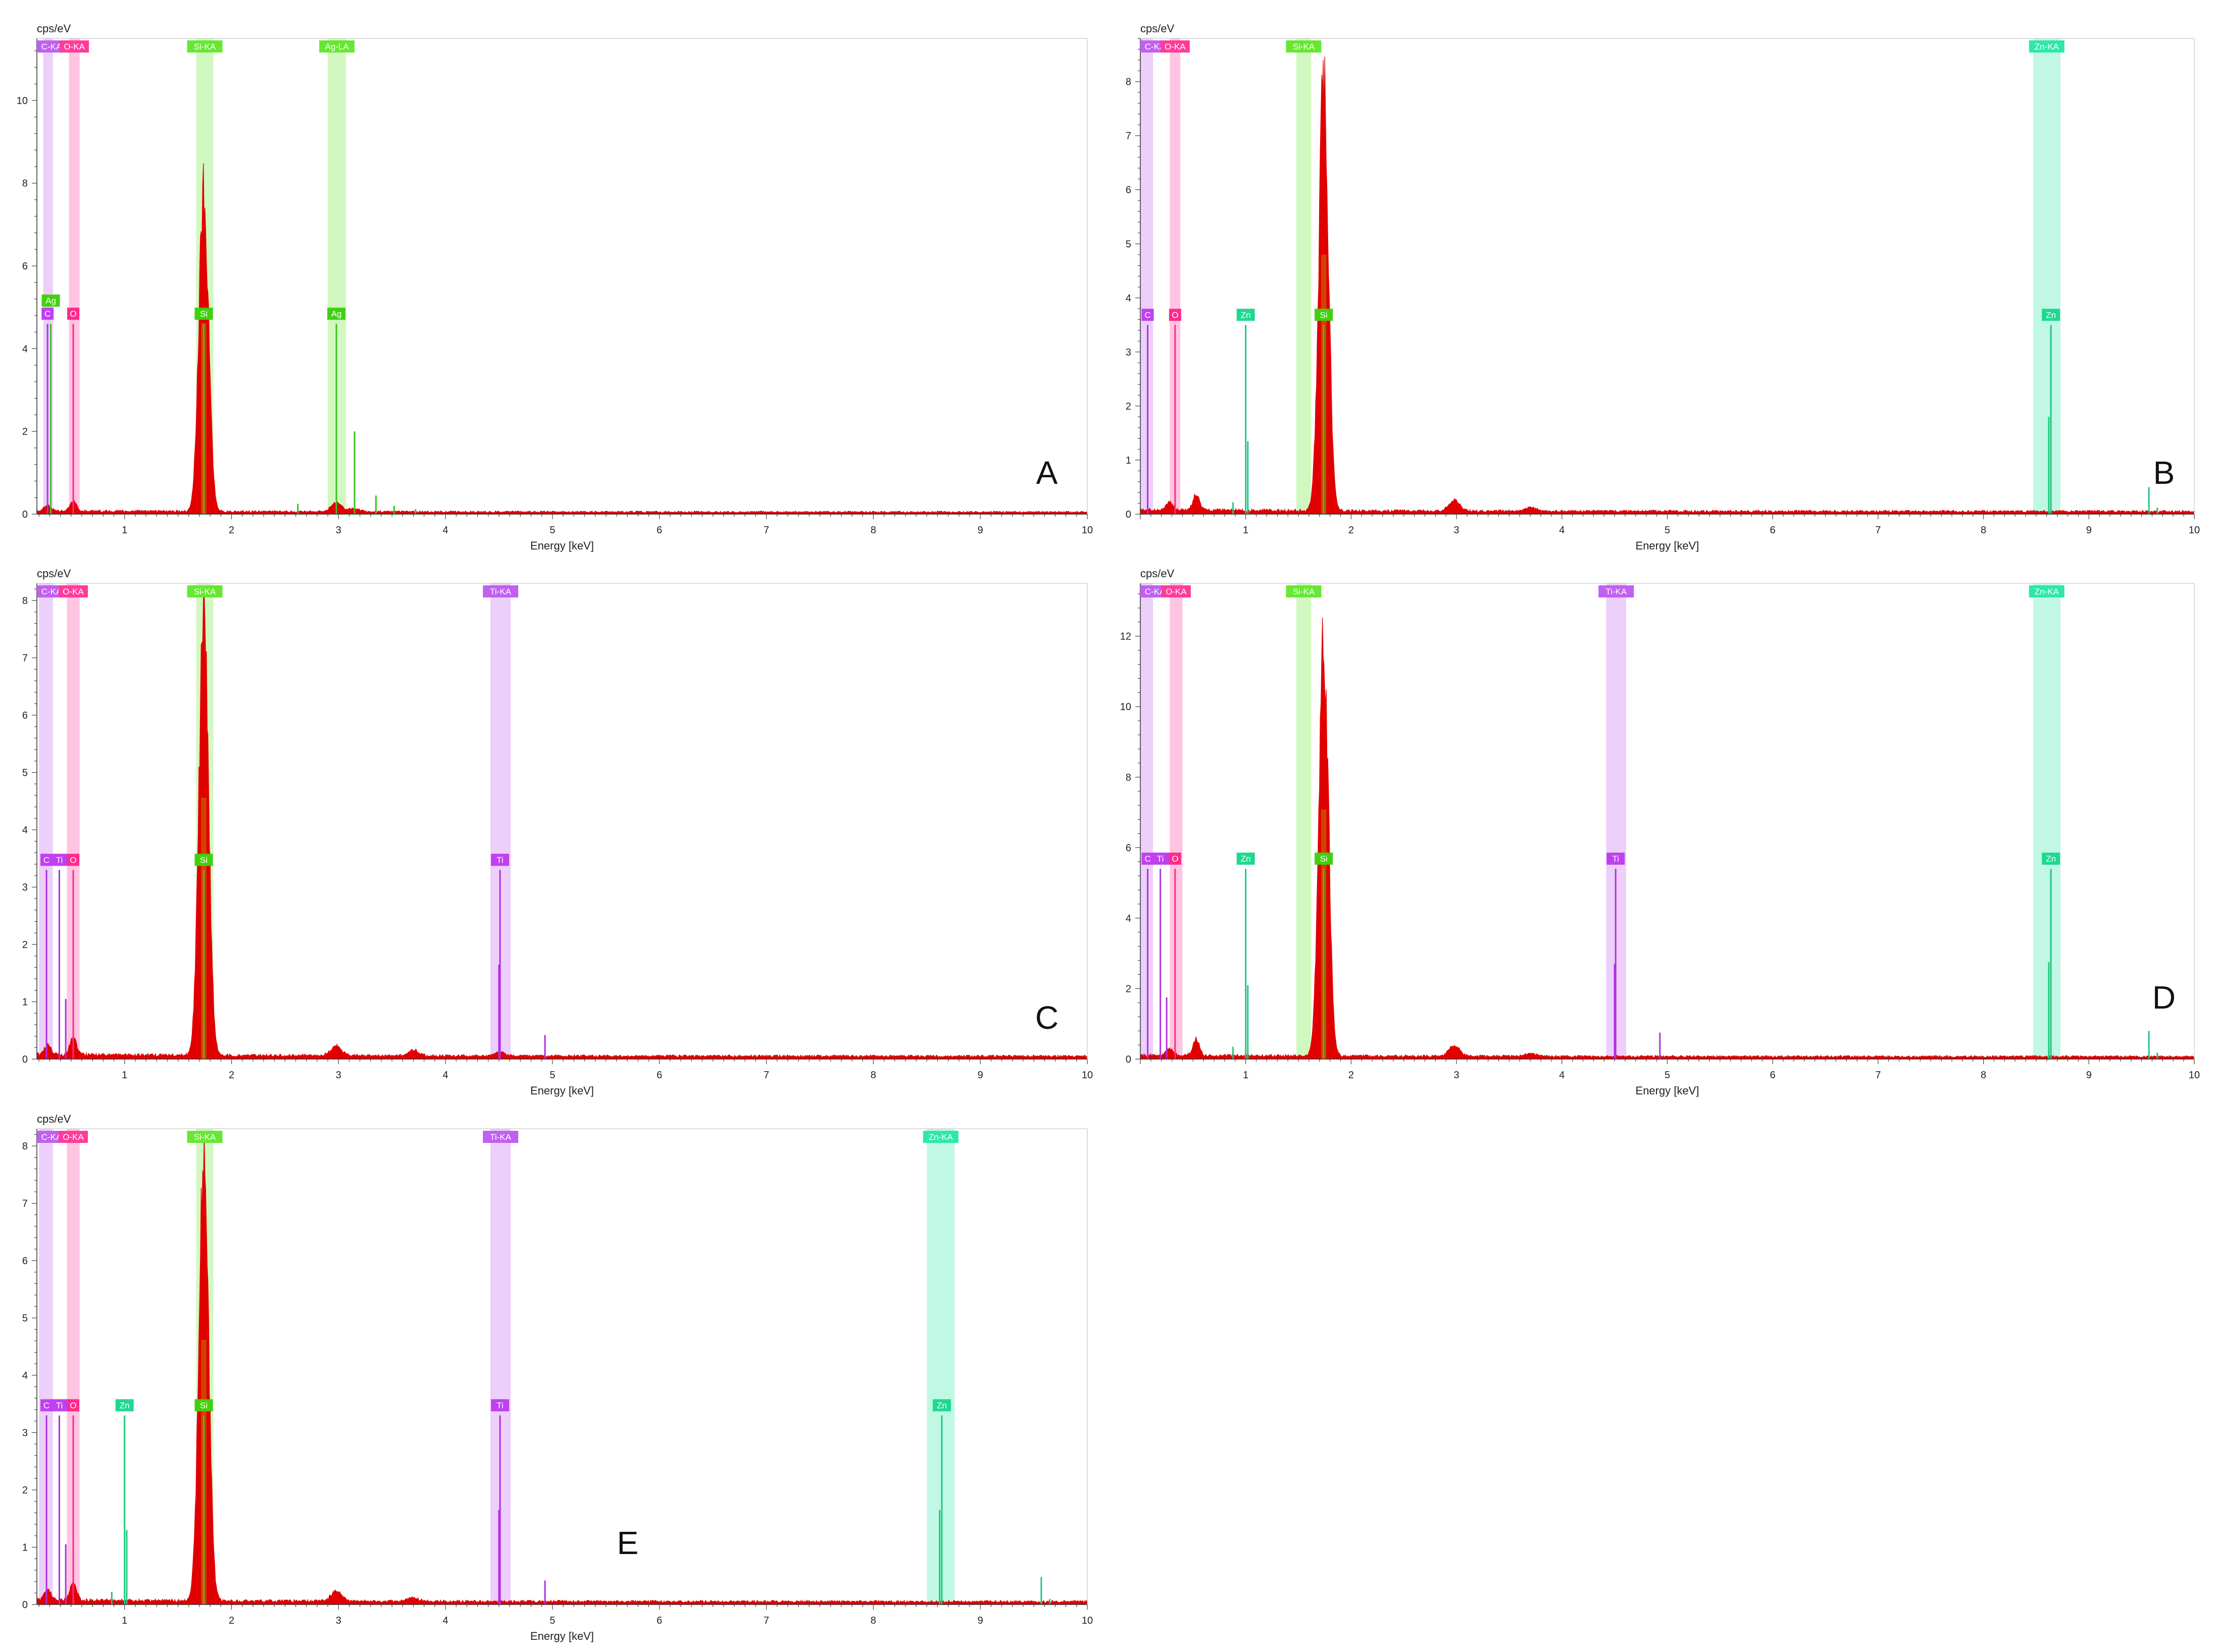 The height and width of the screenshot is (1652, 2218). Describe the element at coordinates (2047, 47) in the screenshot. I see `band-label: Zn-KA` at that location.